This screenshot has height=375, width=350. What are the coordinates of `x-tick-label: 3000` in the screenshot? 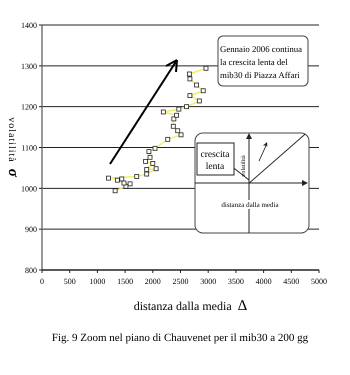 It's located at (208, 281).